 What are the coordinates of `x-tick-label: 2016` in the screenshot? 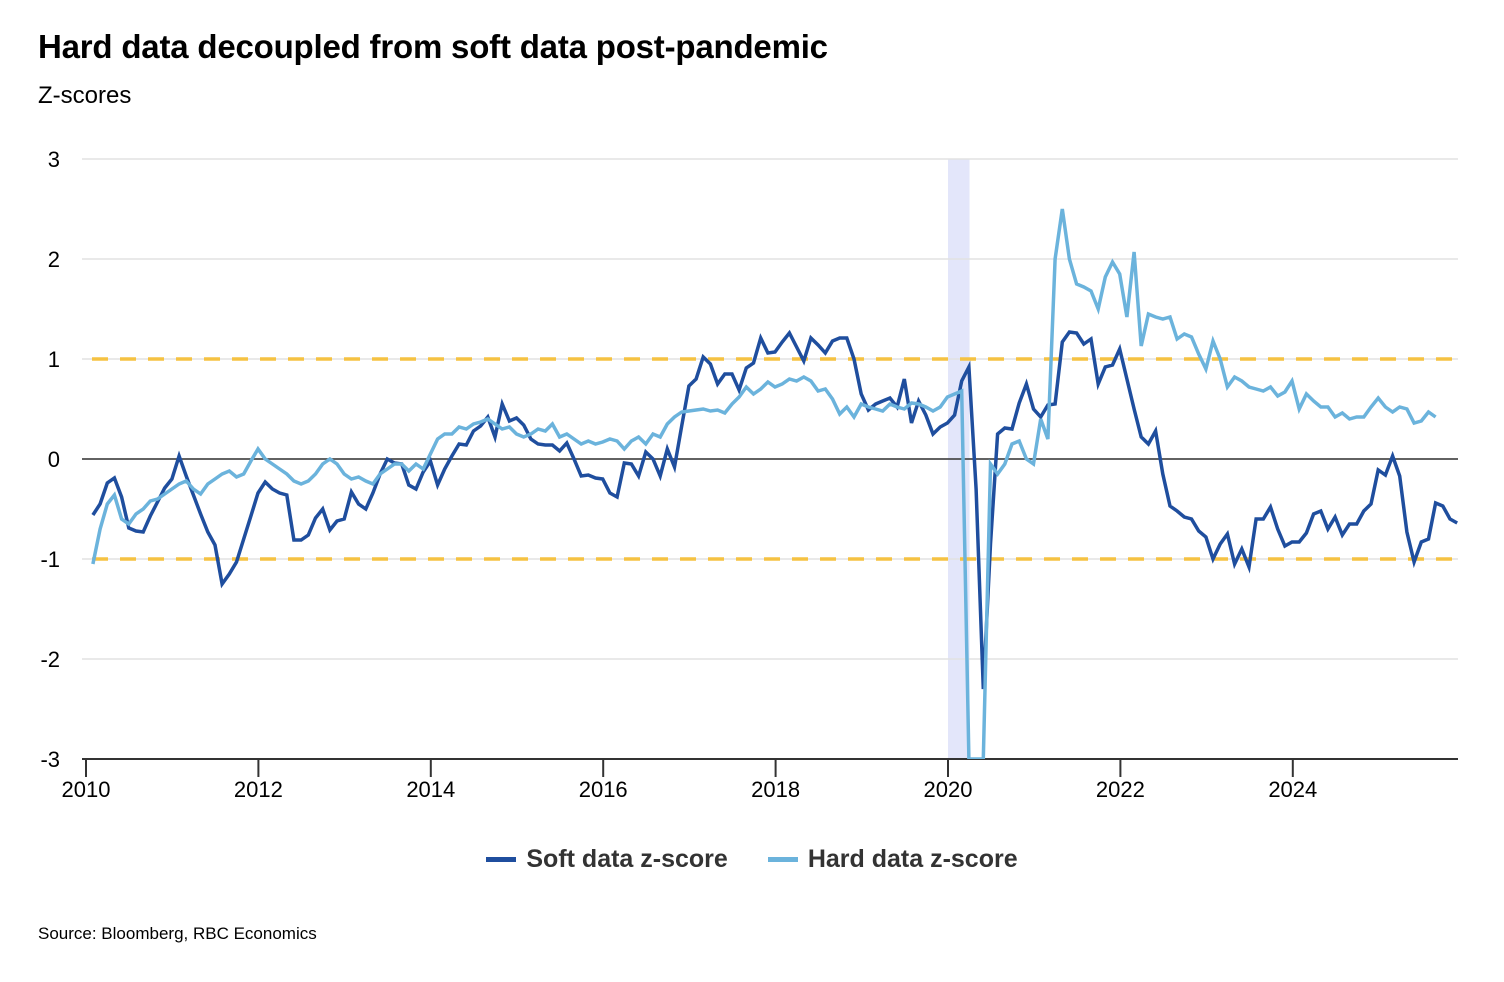 It's located at (603, 789).